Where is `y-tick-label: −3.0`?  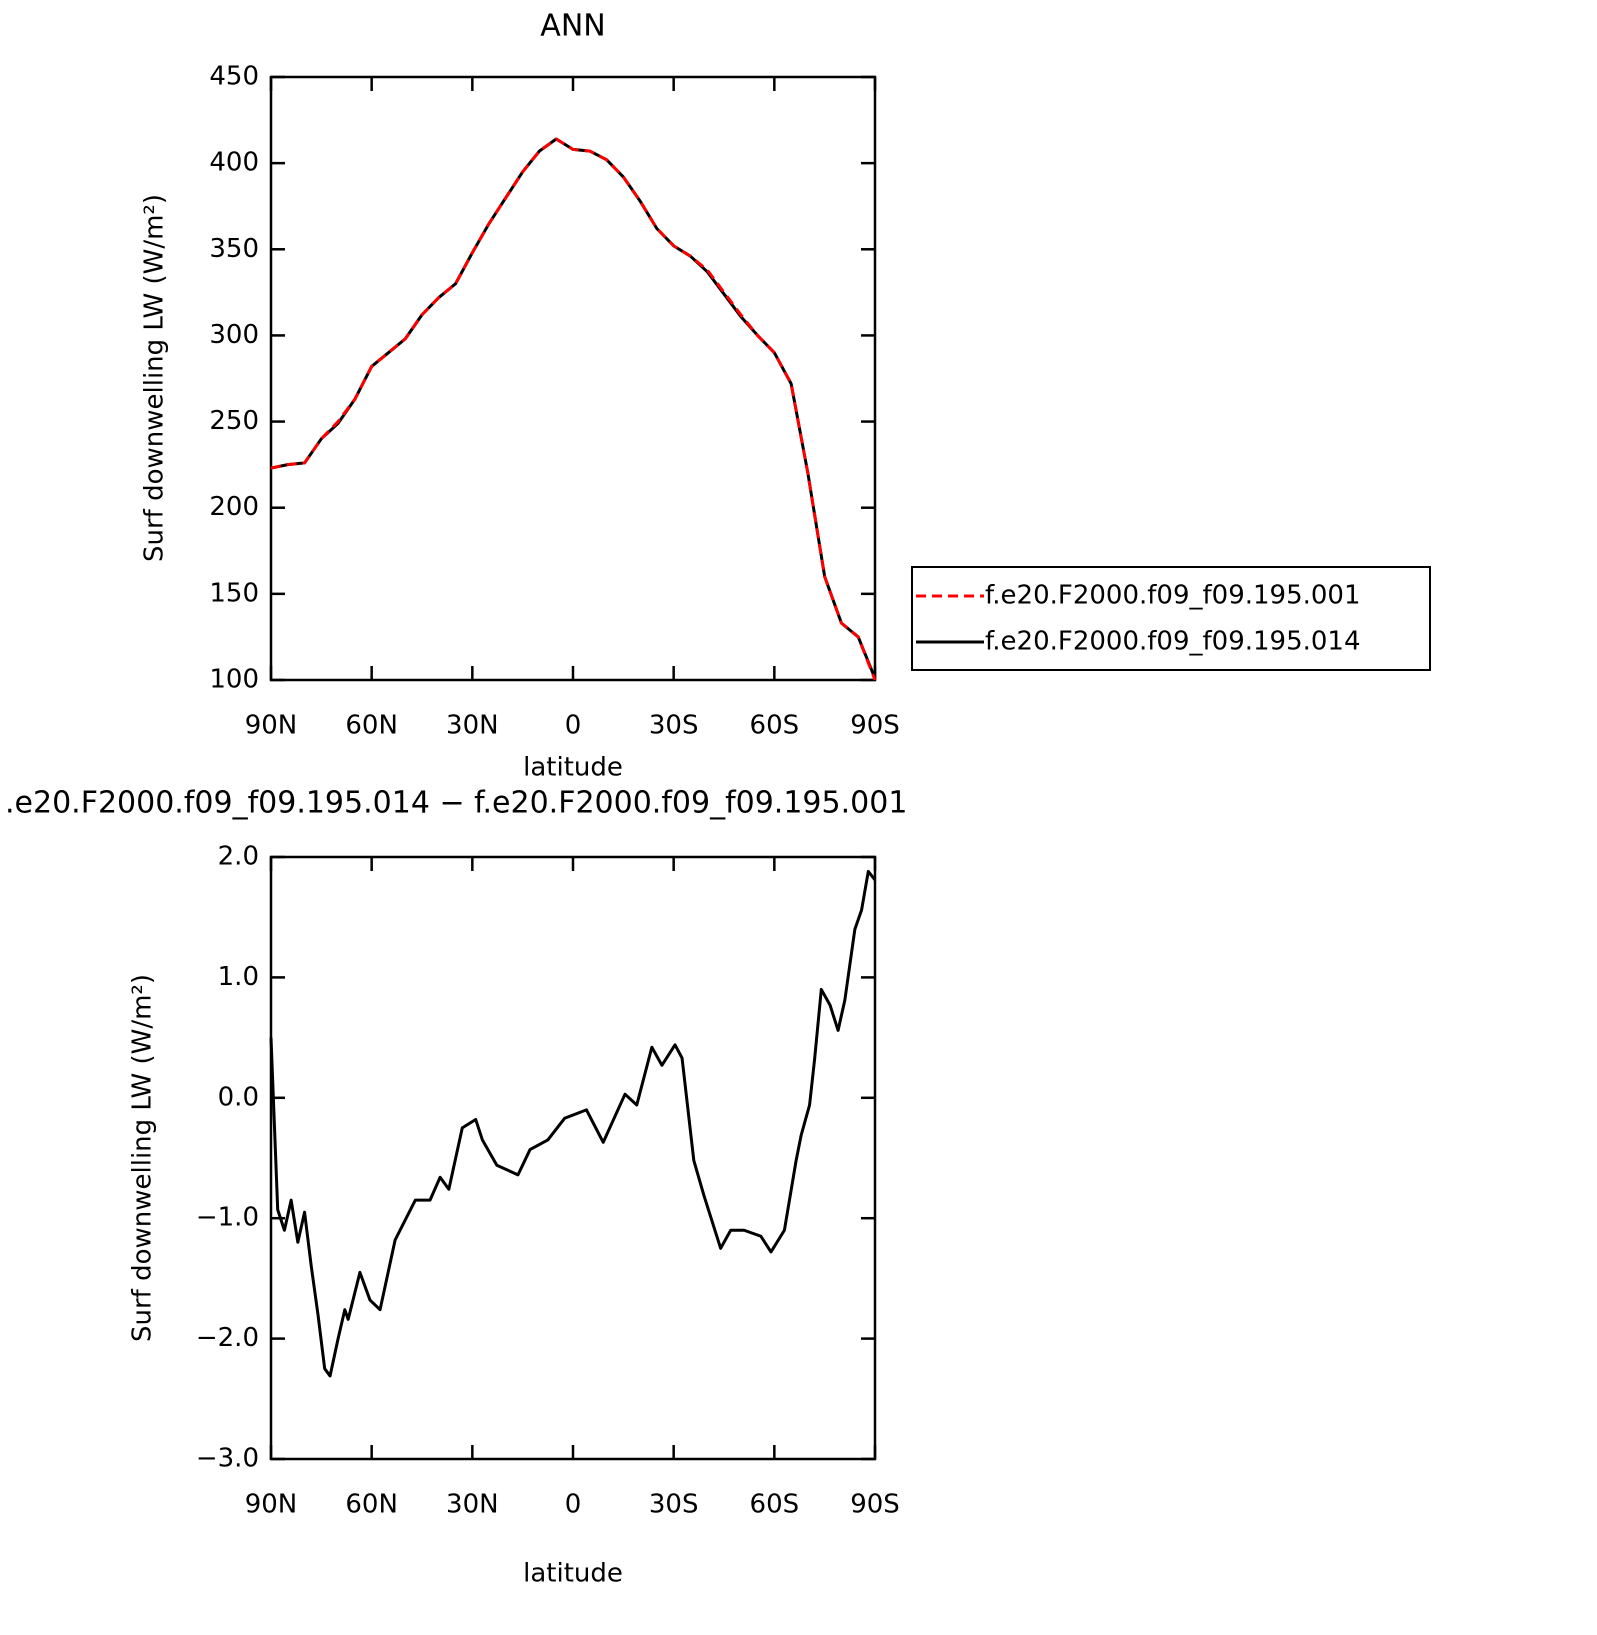
y-tick-label: −3.0 is located at coordinates (227, 1459).